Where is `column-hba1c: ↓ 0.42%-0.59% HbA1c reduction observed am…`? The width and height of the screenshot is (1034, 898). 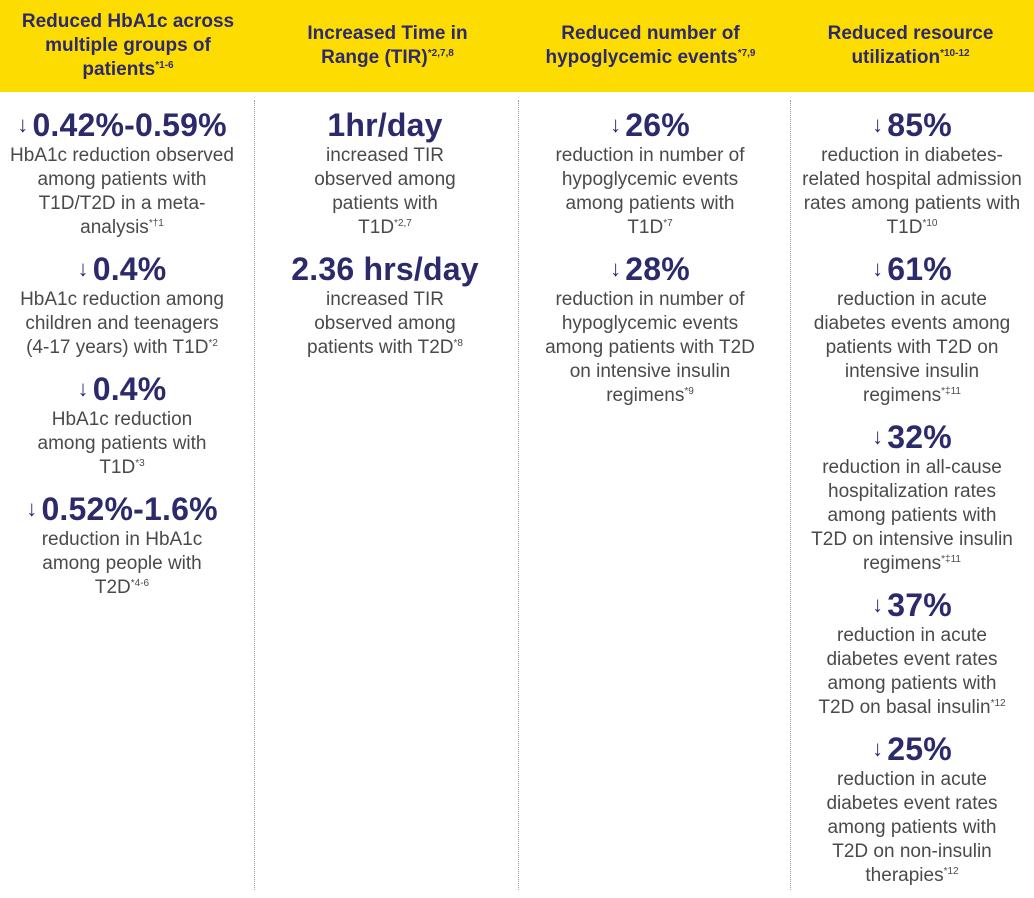
column-hba1c: ↓ 0.42%-0.59% HbA1c reduction observed am… is located at coordinates (122, 358).